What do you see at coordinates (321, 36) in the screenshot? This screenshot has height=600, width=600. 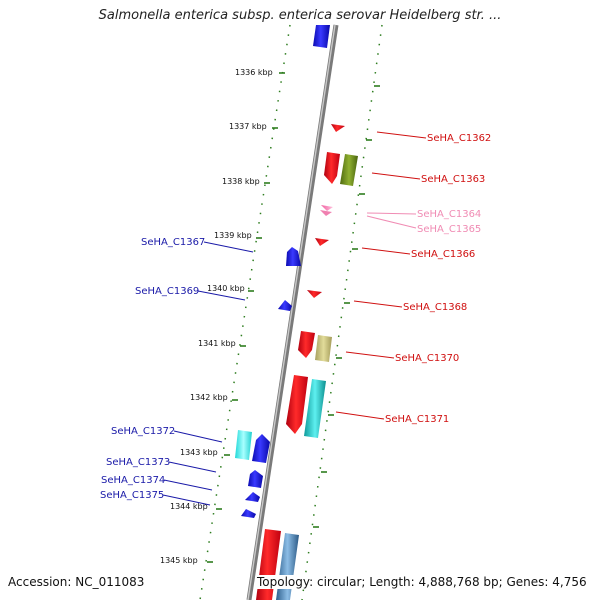 I see `gene-top-blue` at bounding box center [321, 36].